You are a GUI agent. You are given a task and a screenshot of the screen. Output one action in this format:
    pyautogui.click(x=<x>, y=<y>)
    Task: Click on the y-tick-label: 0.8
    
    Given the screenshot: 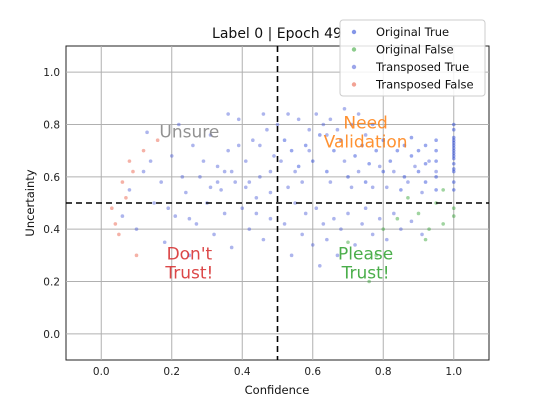 What is the action you would take?
    pyautogui.click(x=51, y=126)
    